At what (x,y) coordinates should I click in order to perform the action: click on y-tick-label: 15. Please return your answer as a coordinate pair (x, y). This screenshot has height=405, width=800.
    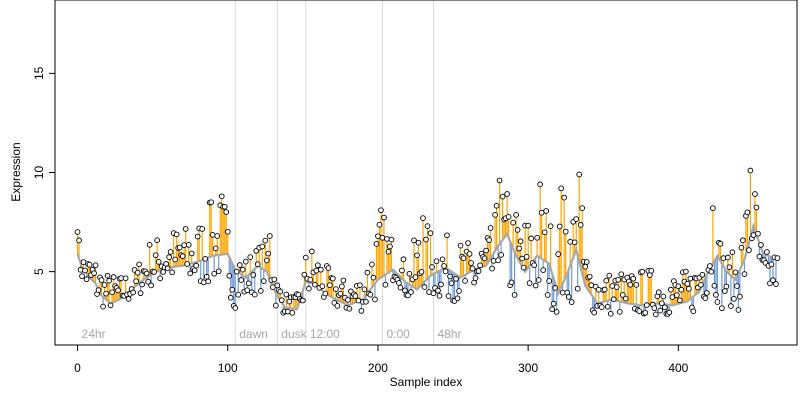
    Looking at the image, I should click on (39, 73).